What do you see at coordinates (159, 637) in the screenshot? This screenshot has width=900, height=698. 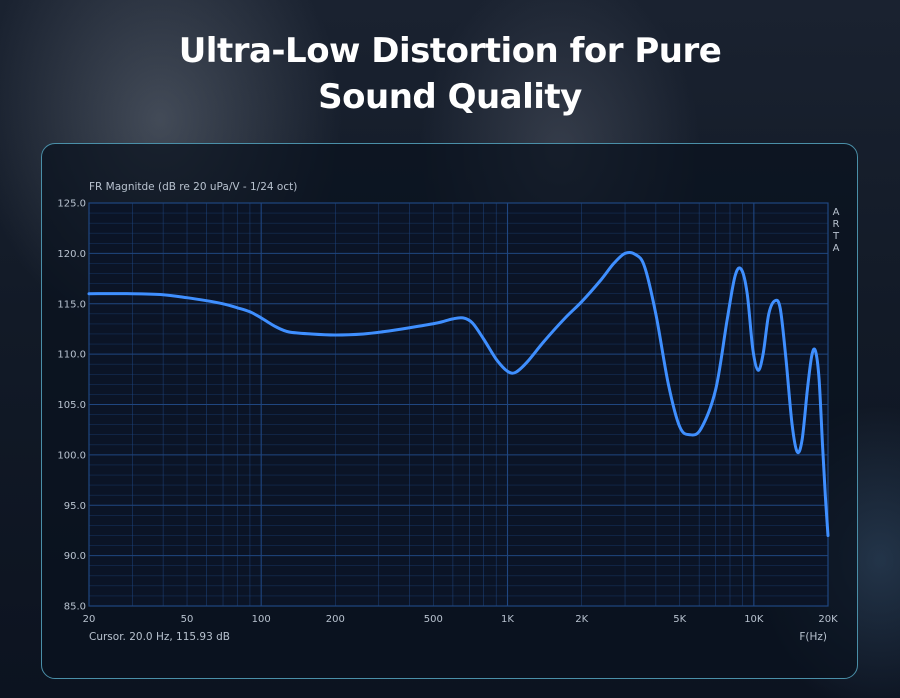 I see `cursor-readout: Cursor. 20.0 Hz, 115.93 dB` at bounding box center [159, 637].